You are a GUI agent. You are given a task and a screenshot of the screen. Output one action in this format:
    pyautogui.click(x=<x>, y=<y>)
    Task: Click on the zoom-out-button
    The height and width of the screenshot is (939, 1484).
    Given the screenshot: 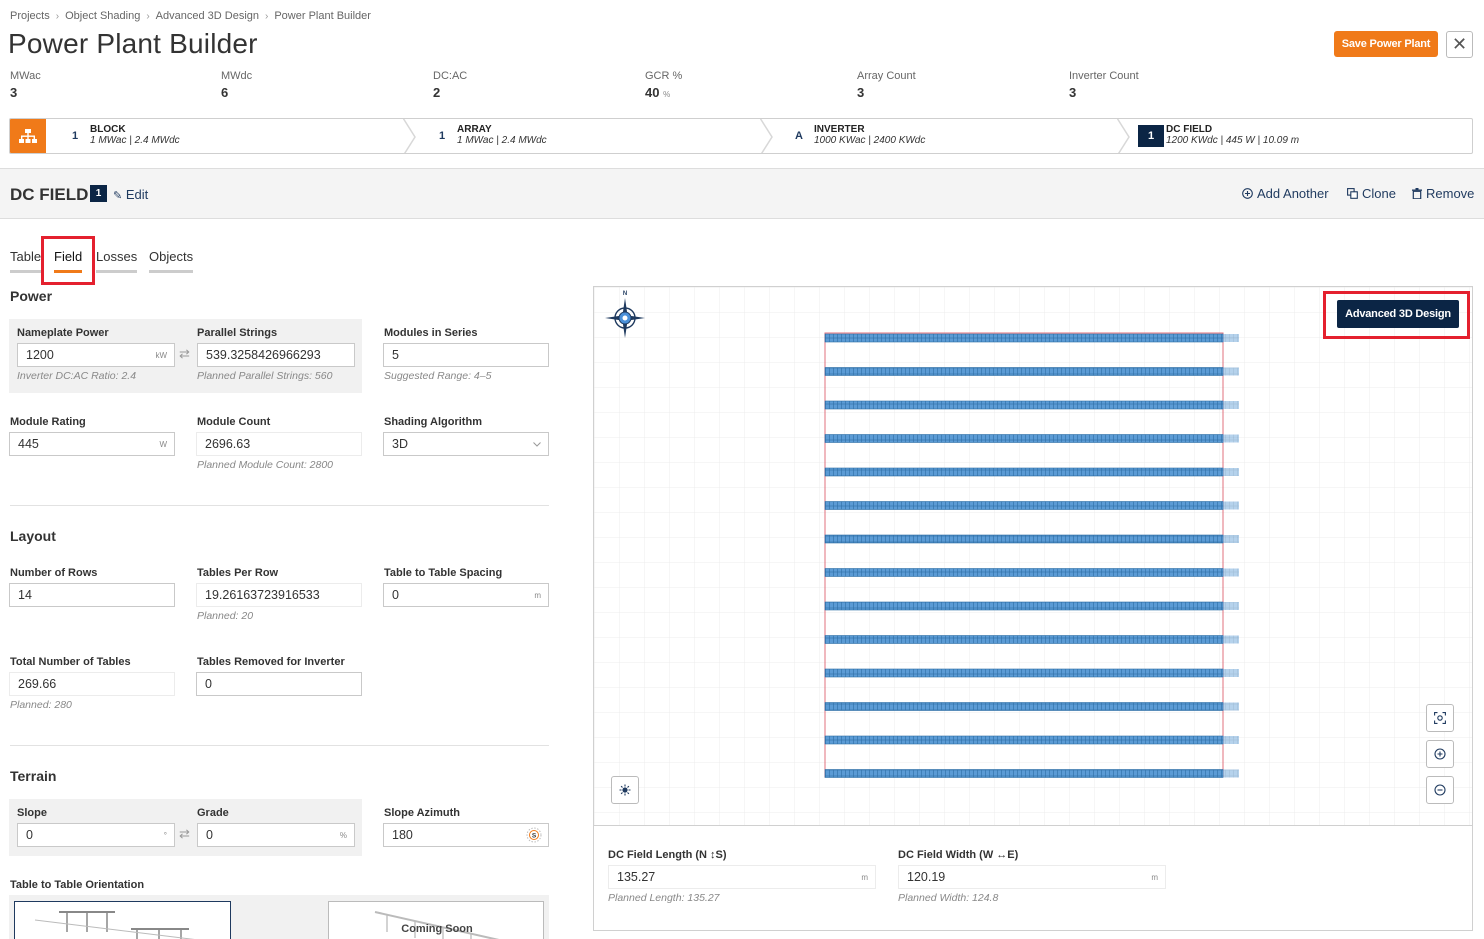 What is the action you would take?
    pyautogui.click(x=1440, y=790)
    